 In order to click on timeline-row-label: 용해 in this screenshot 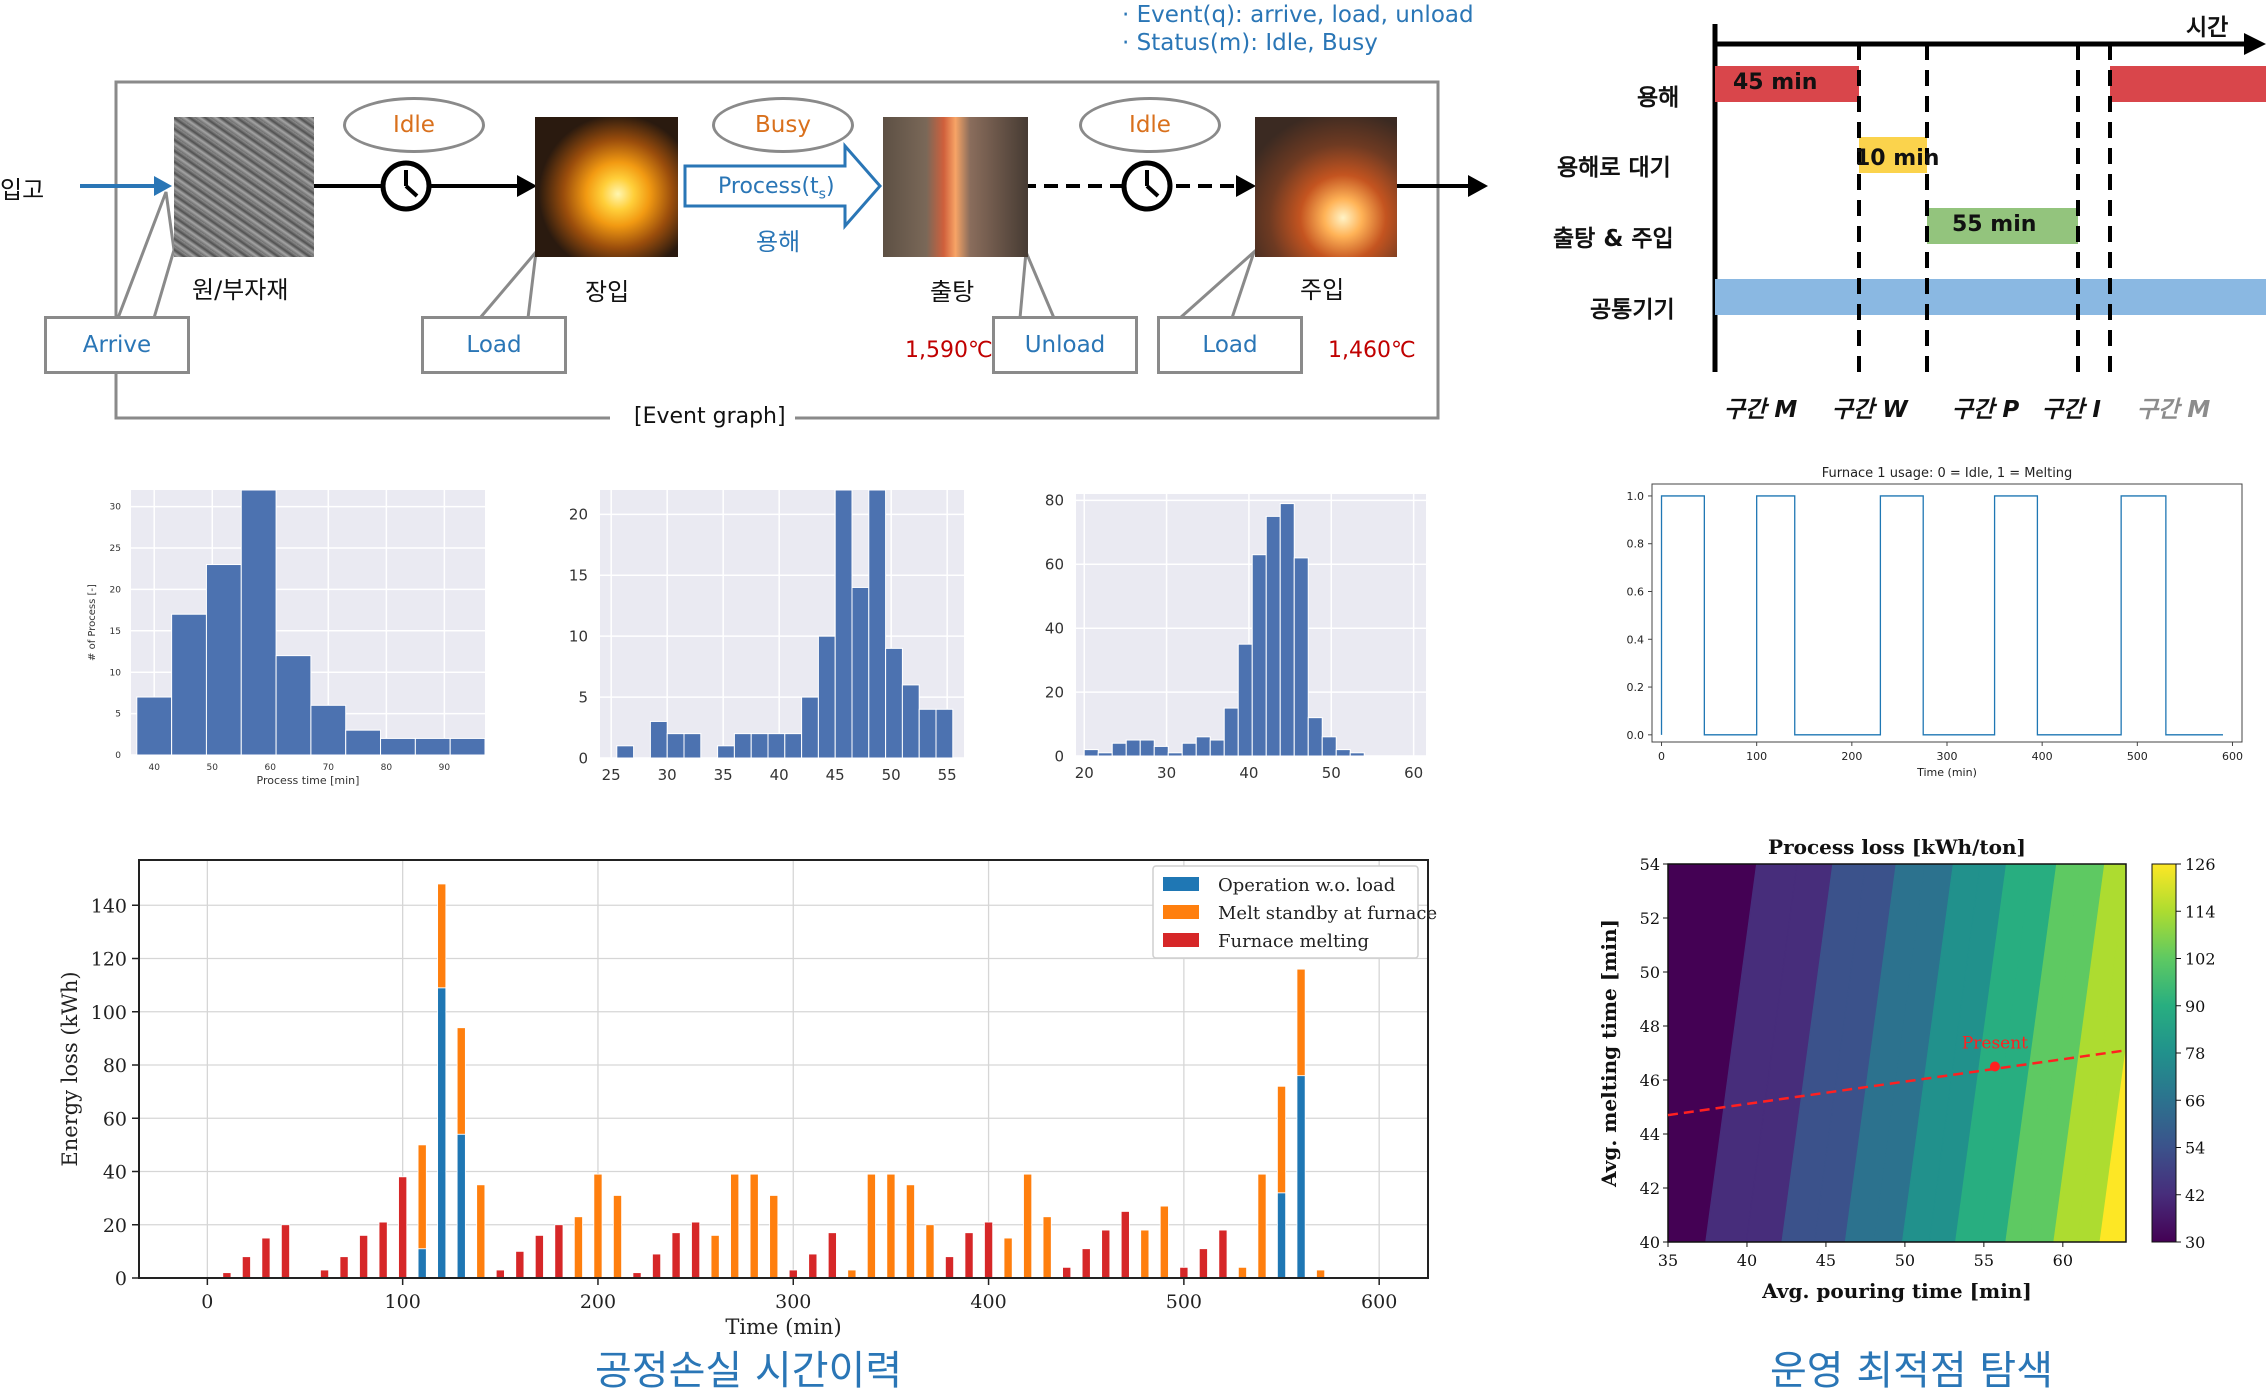, I will do `click(1658, 98)`.